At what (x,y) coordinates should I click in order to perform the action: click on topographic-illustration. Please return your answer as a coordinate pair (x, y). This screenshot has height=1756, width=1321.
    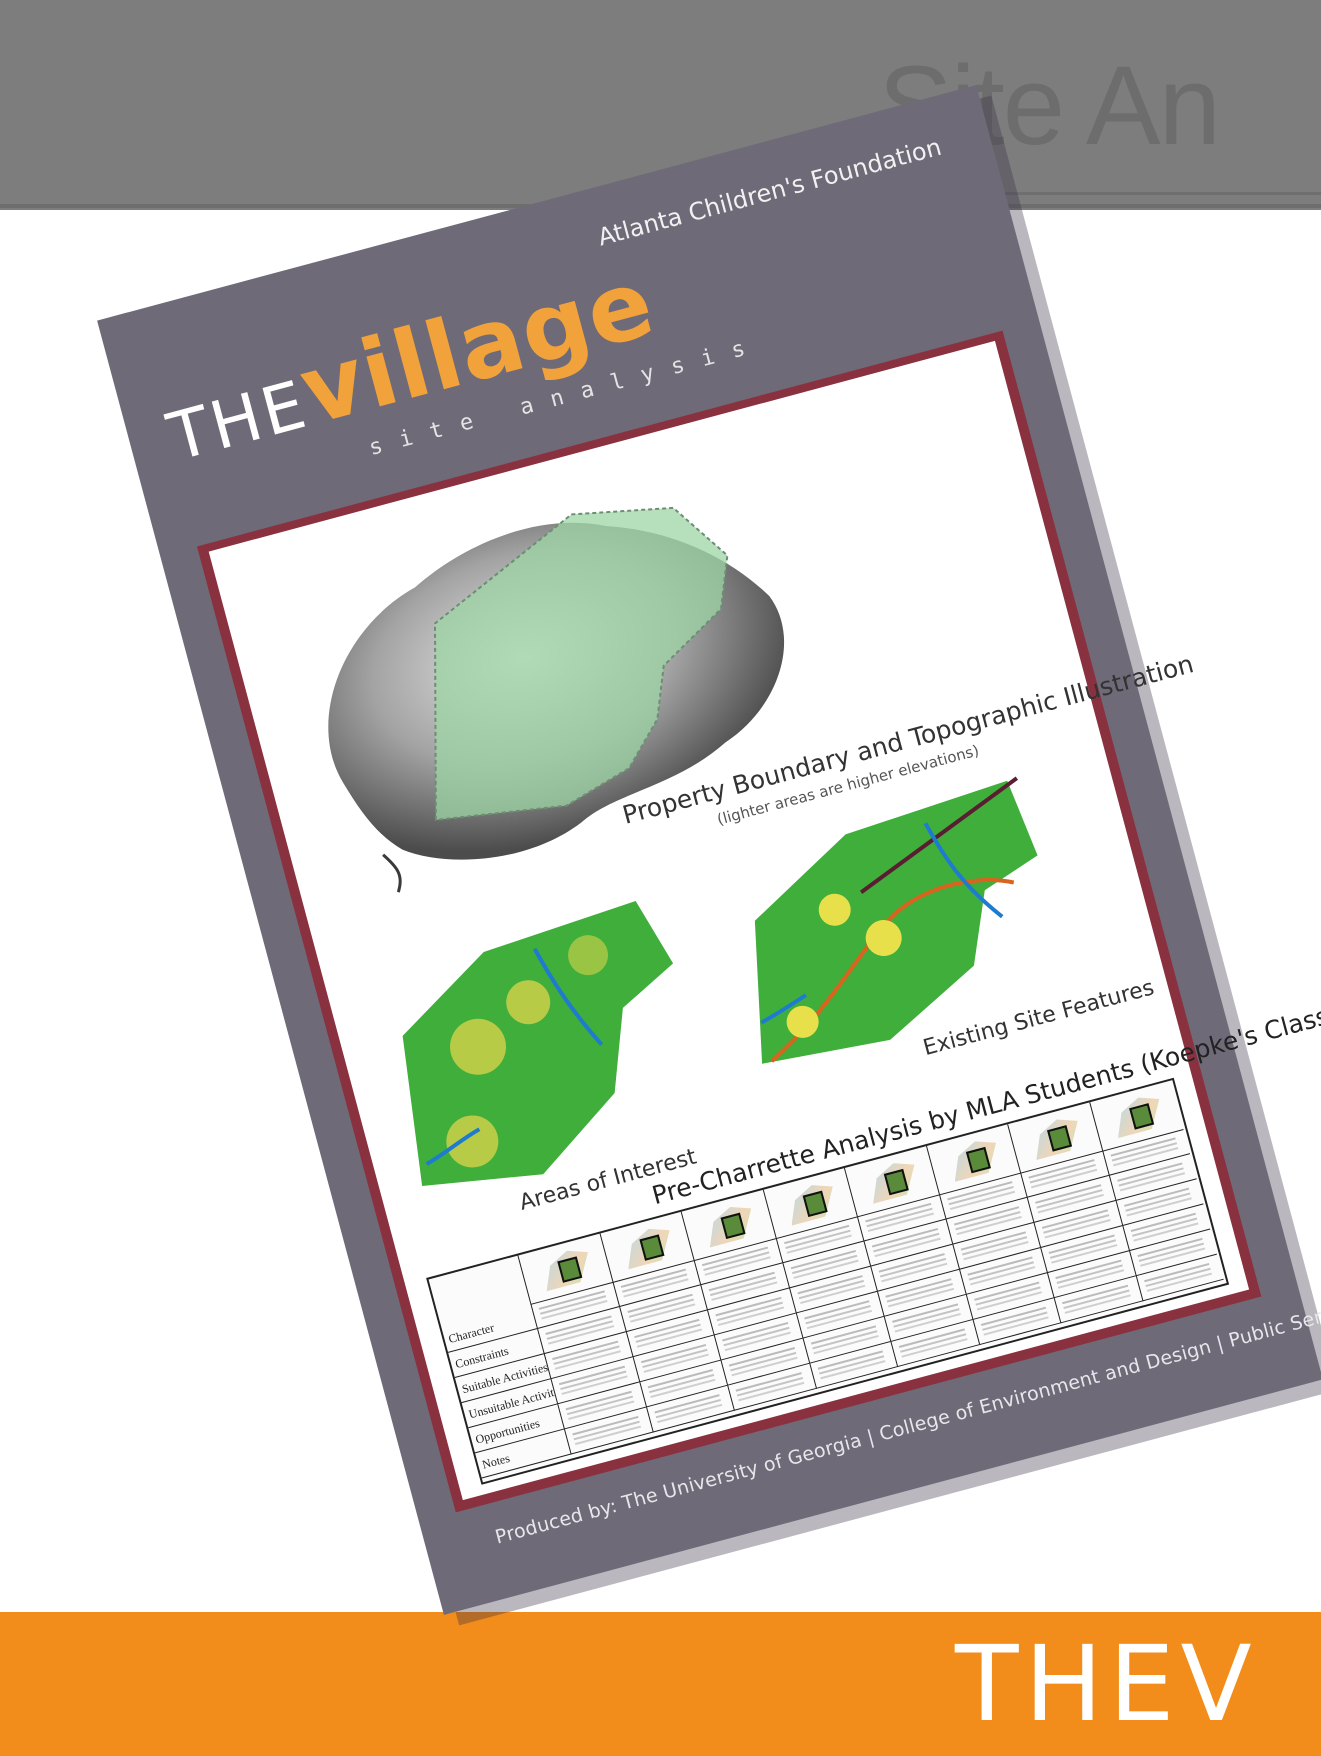
    Looking at the image, I should click on (556, 699).